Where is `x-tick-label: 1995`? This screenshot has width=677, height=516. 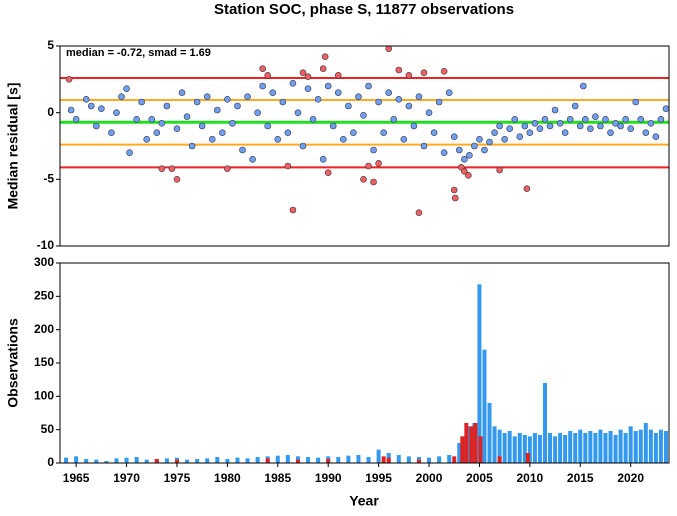 x-tick-label: 1995 is located at coordinates (378, 478).